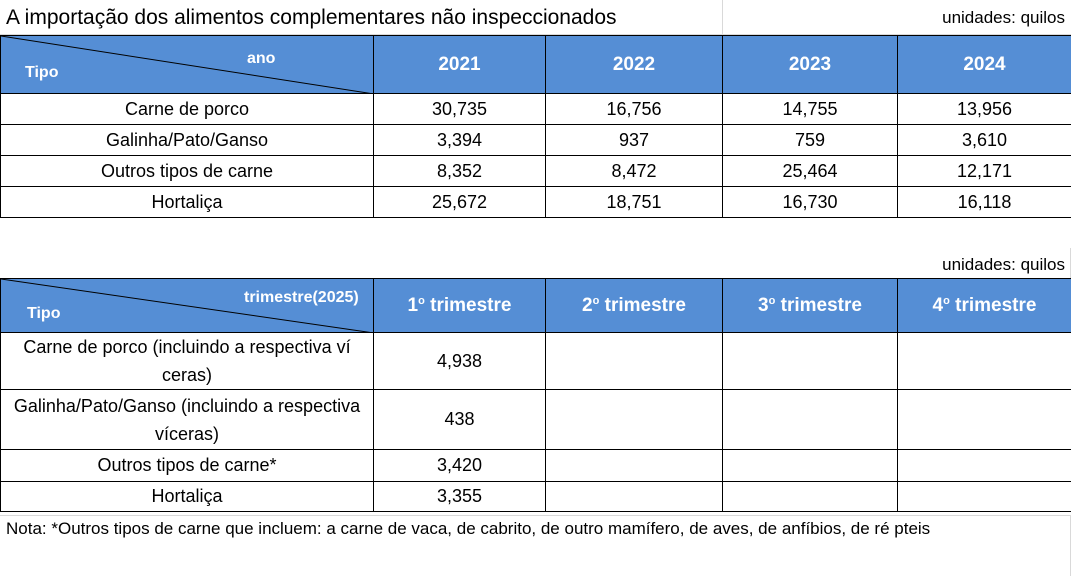  I want to click on table-row: Hortaliça 25,672 18,751 16,730 16,118, so click(535, 202).